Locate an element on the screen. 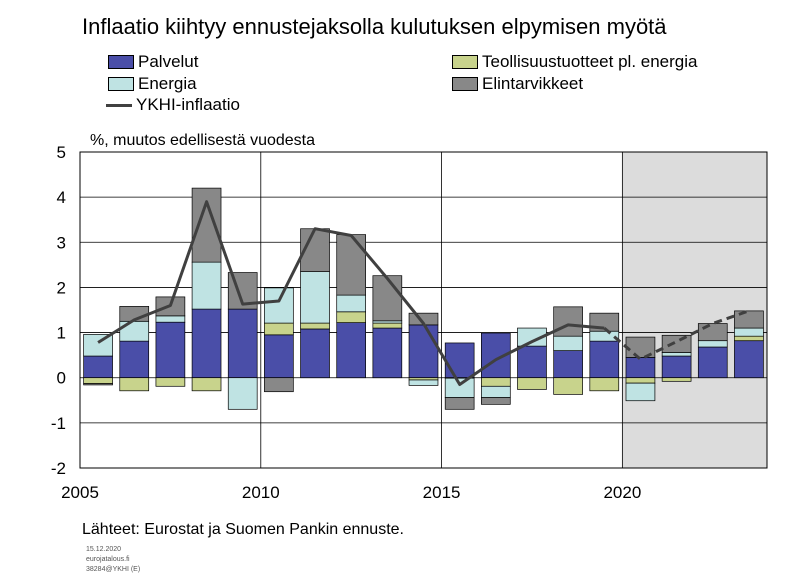 This screenshot has height=577, width=795. y-axis-label: %, muutos edellisestä vuodesta is located at coordinates (203, 140).